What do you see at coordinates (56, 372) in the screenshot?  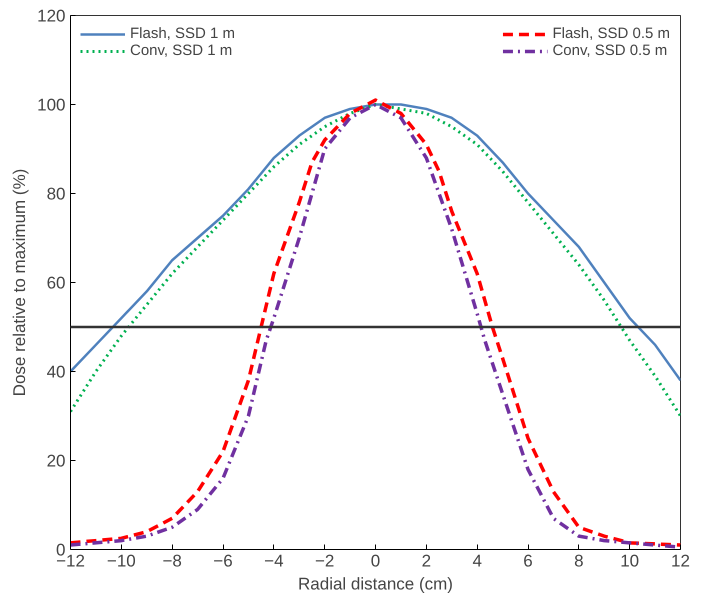 I see `y-tick-label: 40` at bounding box center [56, 372].